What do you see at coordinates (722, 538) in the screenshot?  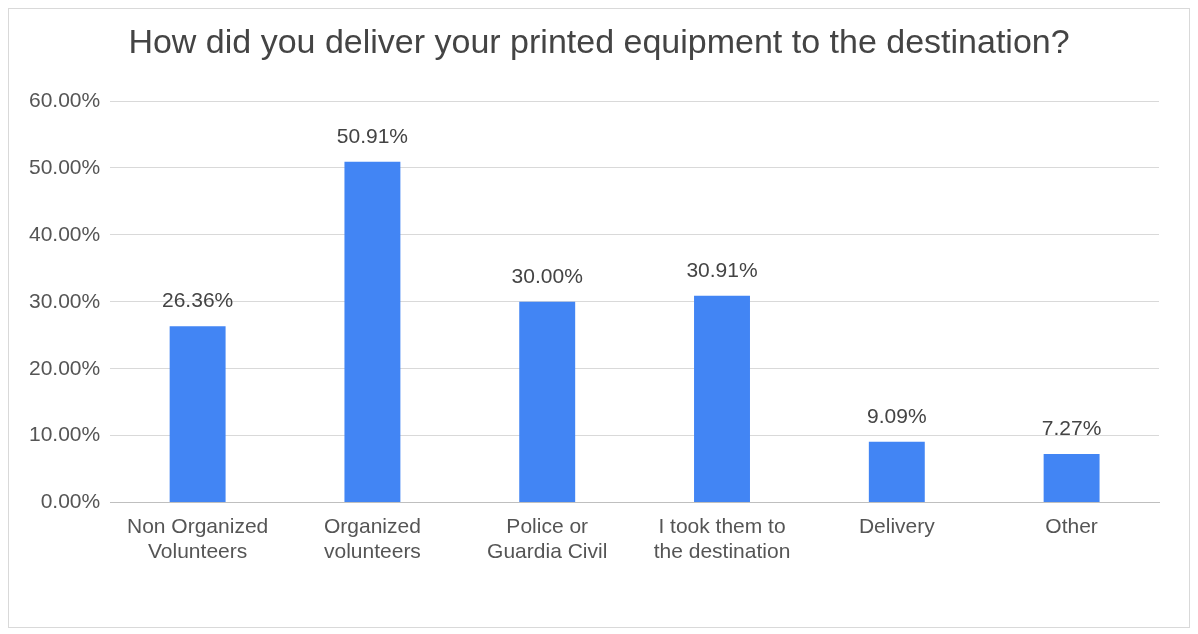 I see `x-tick-label: I took them to the destination` at bounding box center [722, 538].